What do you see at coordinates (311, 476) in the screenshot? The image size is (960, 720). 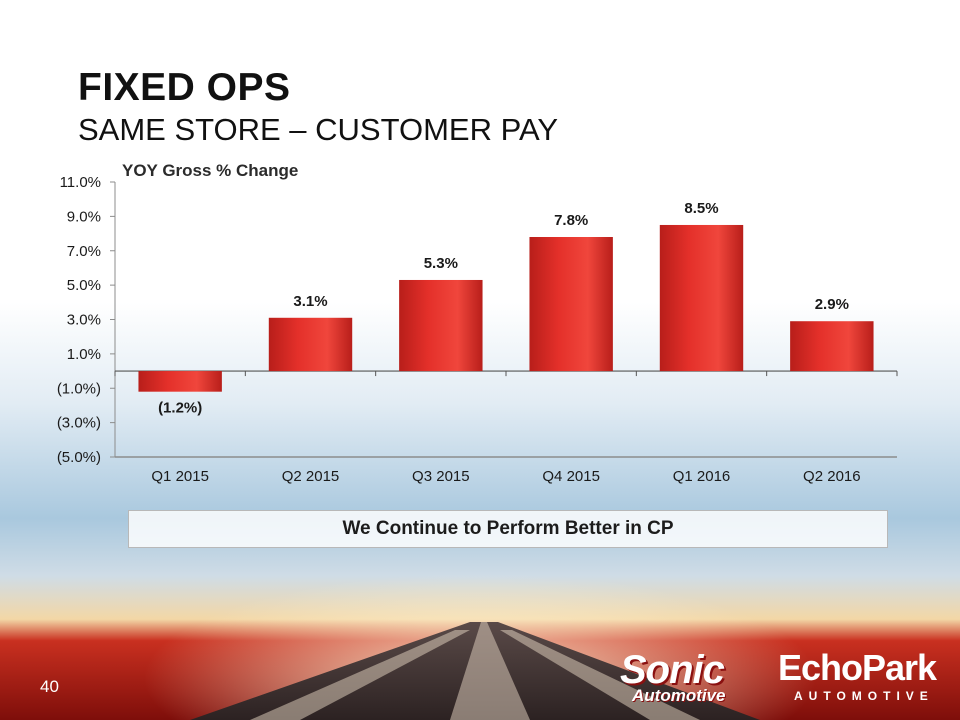 I see `category-label: Q2 2015` at bounding box center [311, 476].